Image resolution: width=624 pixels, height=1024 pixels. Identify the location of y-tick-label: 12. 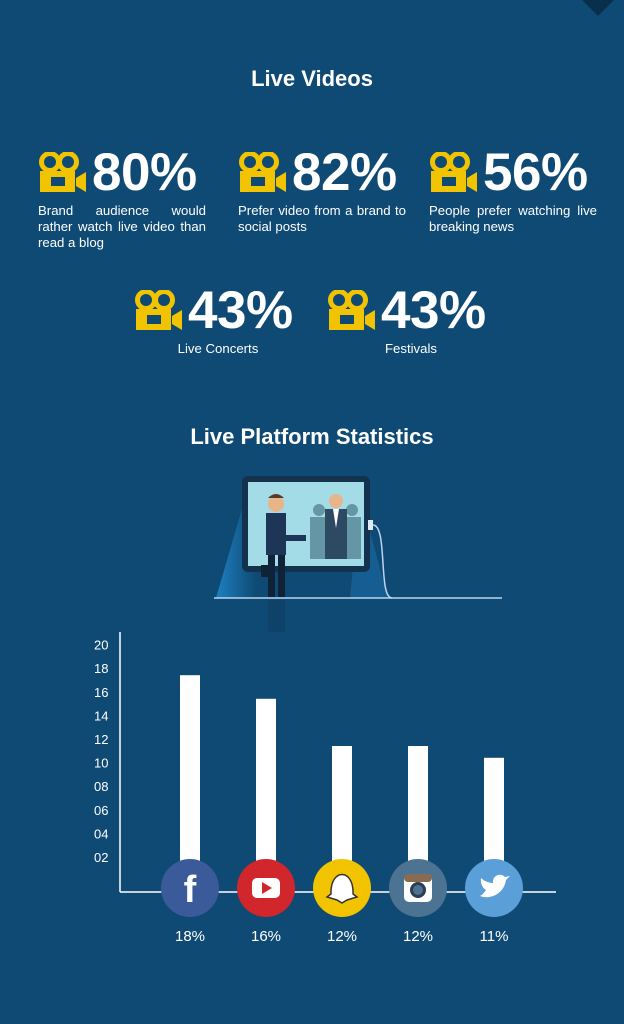
(101, 739).